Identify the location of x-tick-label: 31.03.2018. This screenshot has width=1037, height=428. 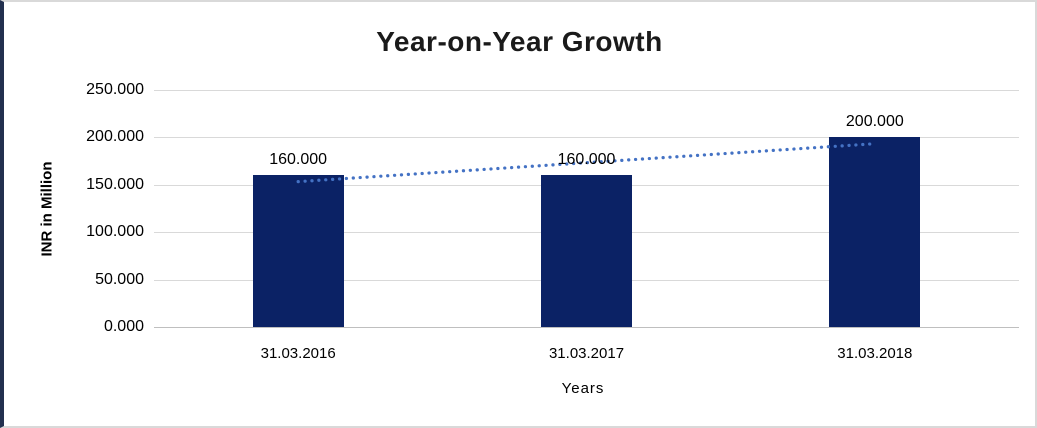
(875, 353).